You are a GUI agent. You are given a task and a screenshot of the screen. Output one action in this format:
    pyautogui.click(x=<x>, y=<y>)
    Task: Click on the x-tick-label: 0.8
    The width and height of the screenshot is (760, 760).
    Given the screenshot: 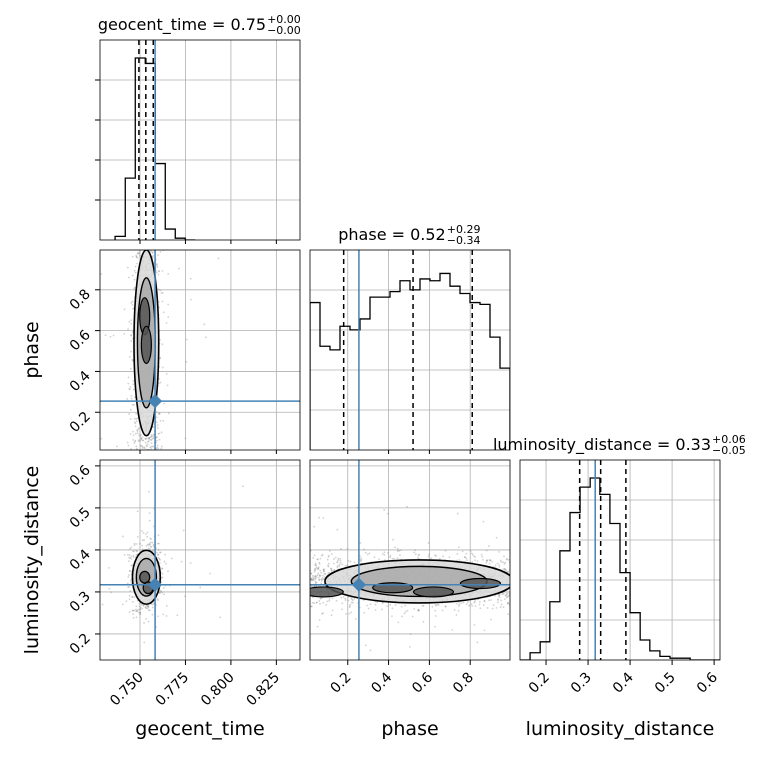 What is the action you would take?
    pyautogui.click(x=463, y=683)
    